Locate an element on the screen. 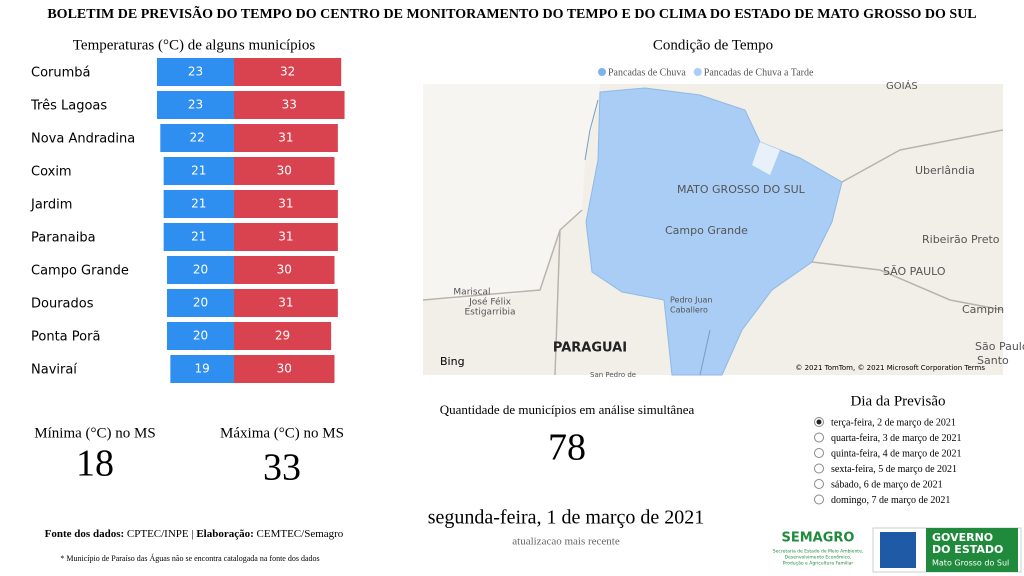 This screenshot has height=576, width=1024. map-label: Uberlândia is located at coordinates (945, 170).